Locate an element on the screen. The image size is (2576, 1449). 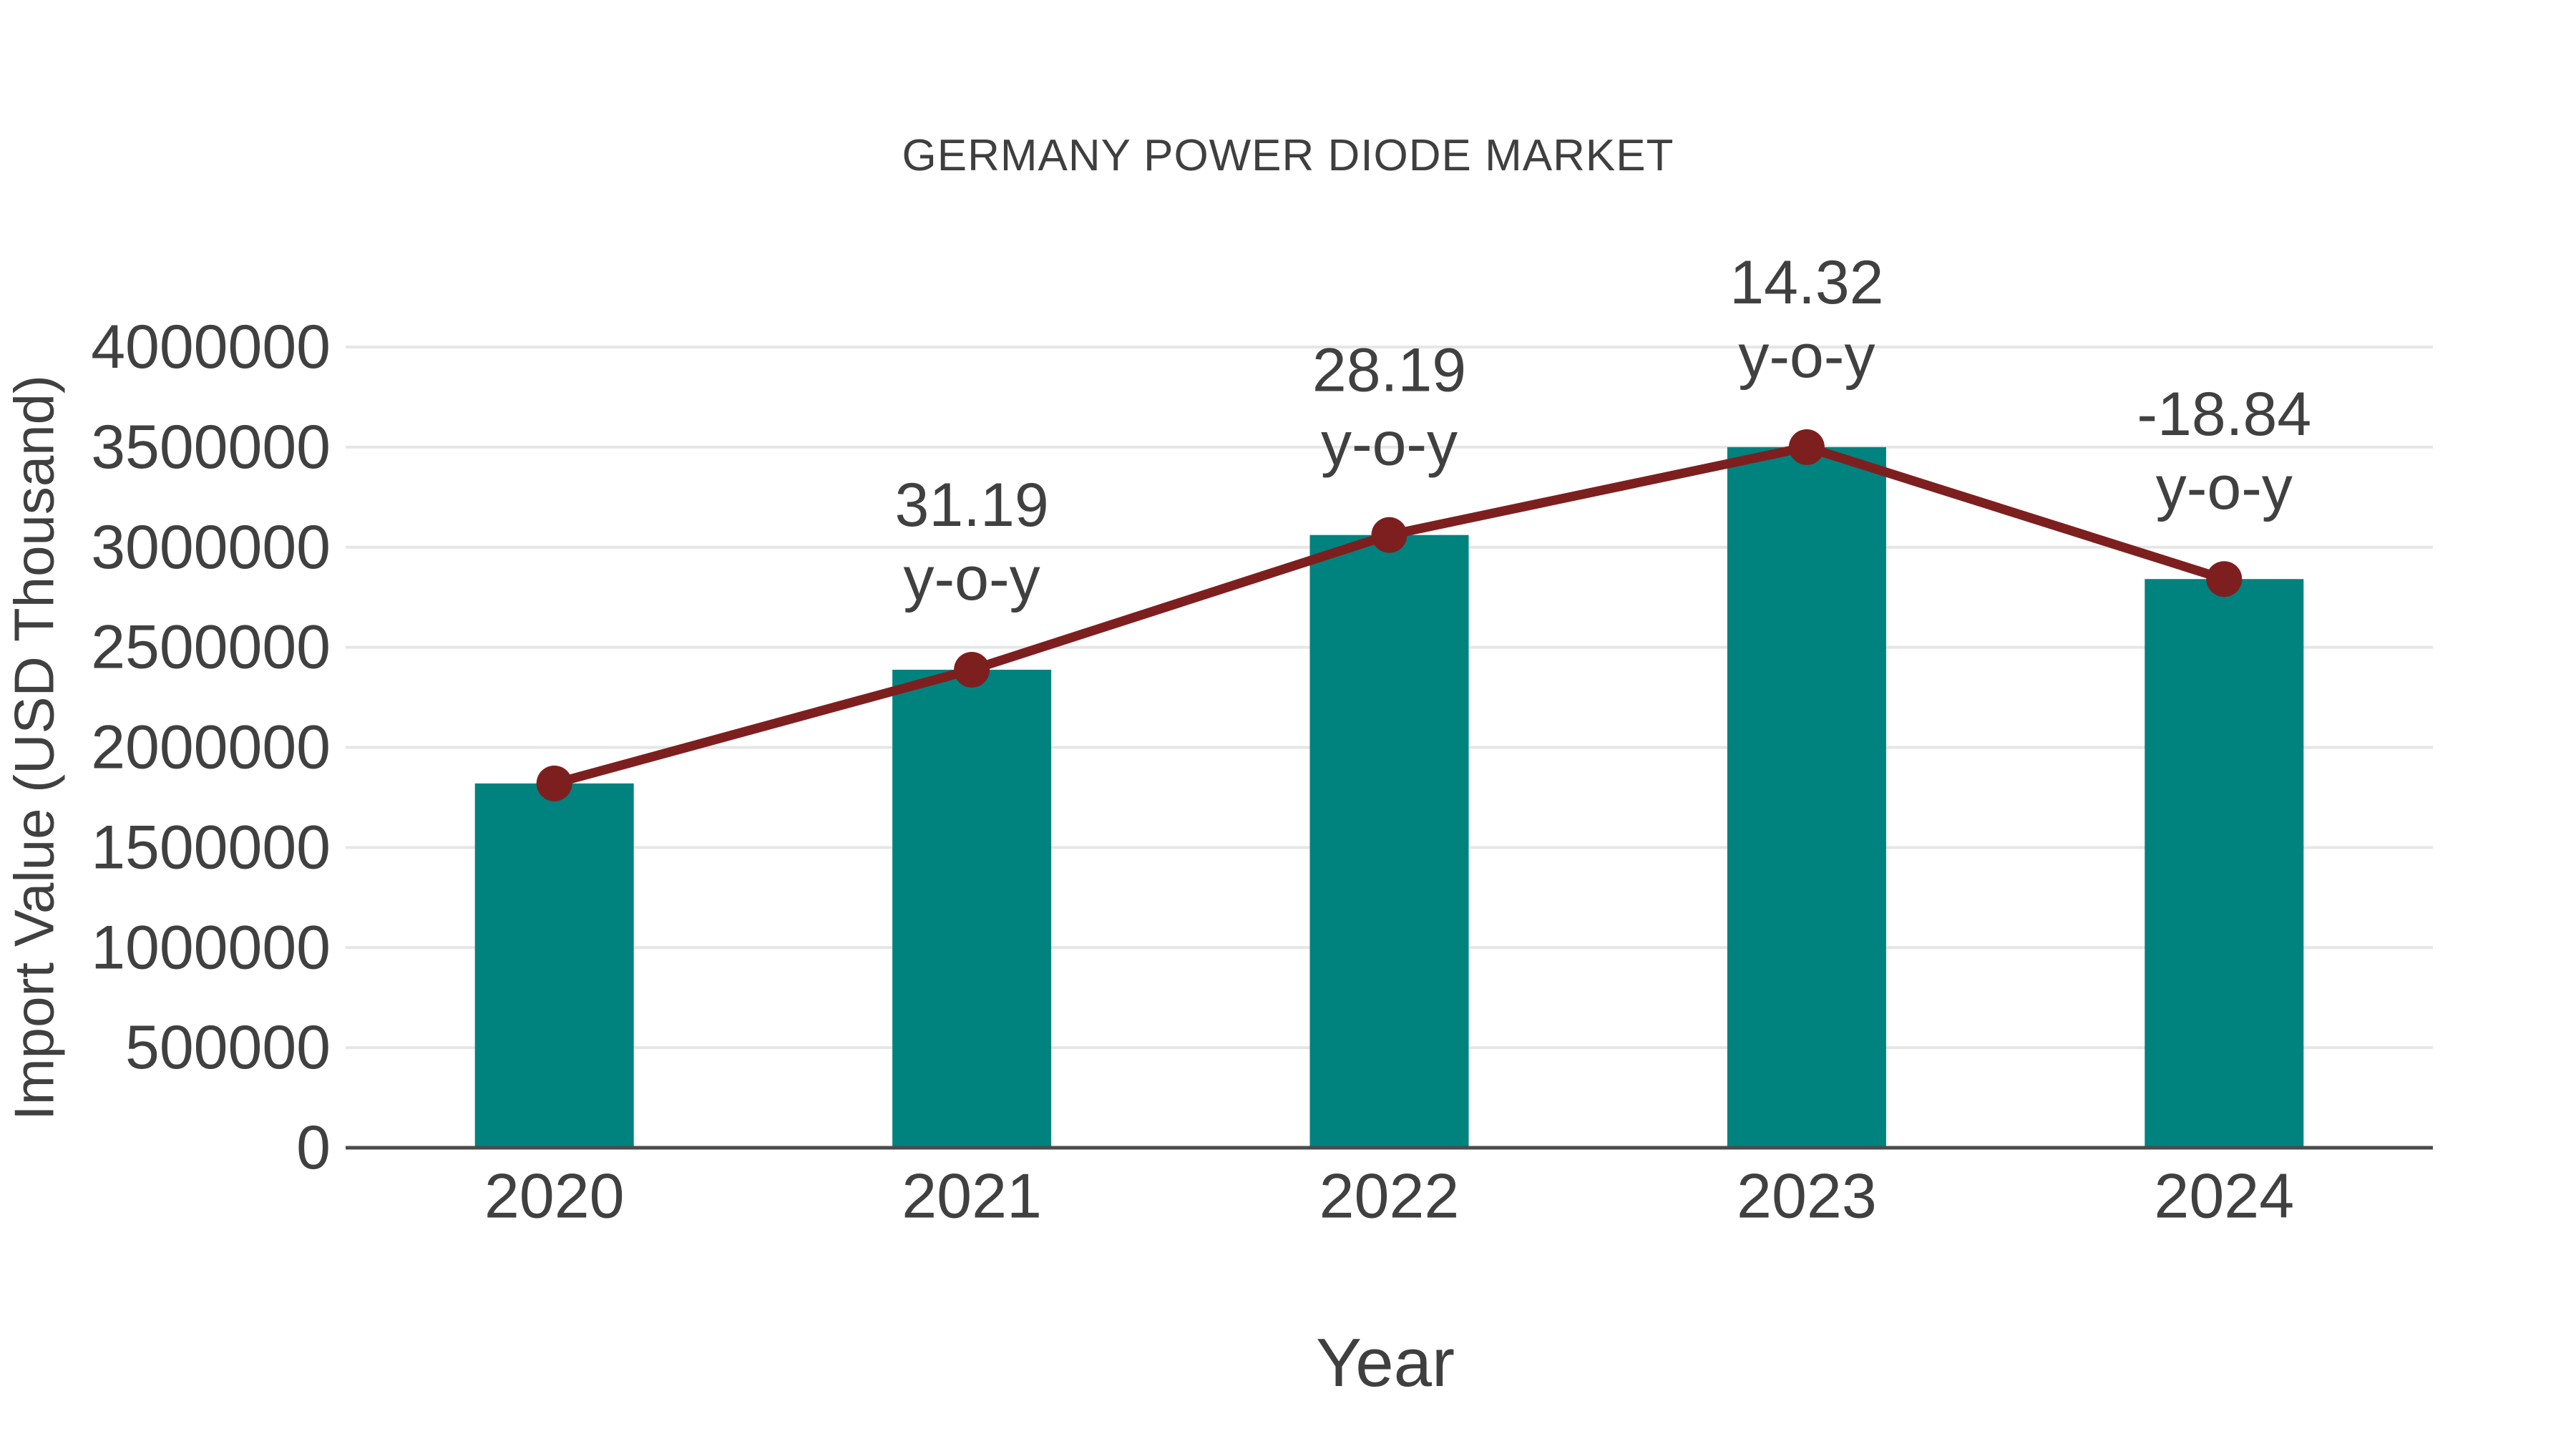
trend-marker-2022 is located at coordinates (1389, 535).